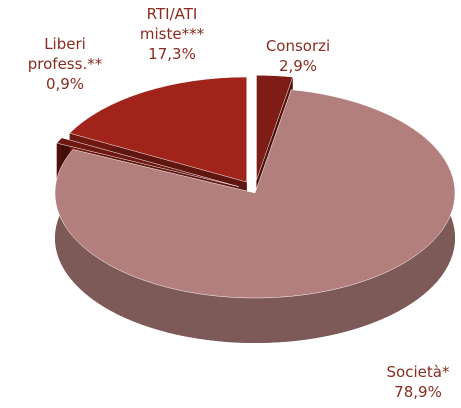  Describe the element at coordinates (298, 66) in the screenshot. I see `value-label: 2,9%` at that location.